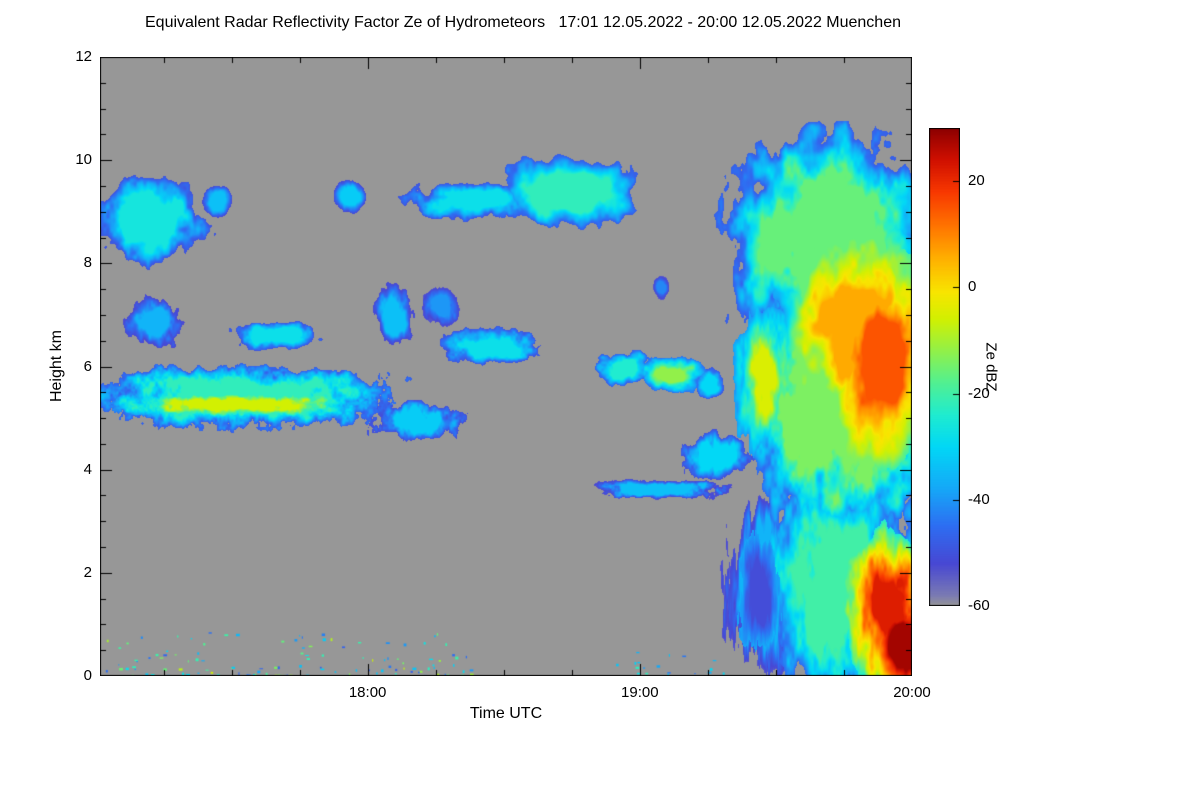 Image resolution: width=1200 pixels, height=800 pixels. What do you see at coordinates (979, 605) in the screenshot?
I see `colorbar-tick-label: -60` at bounding box center [979, 605].